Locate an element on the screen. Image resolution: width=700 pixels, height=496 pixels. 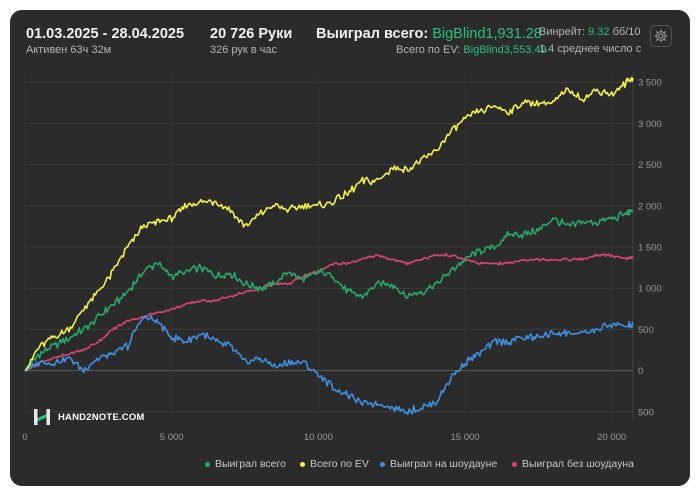
winrate-value: 9.32 is located at coordinates (599, 32).